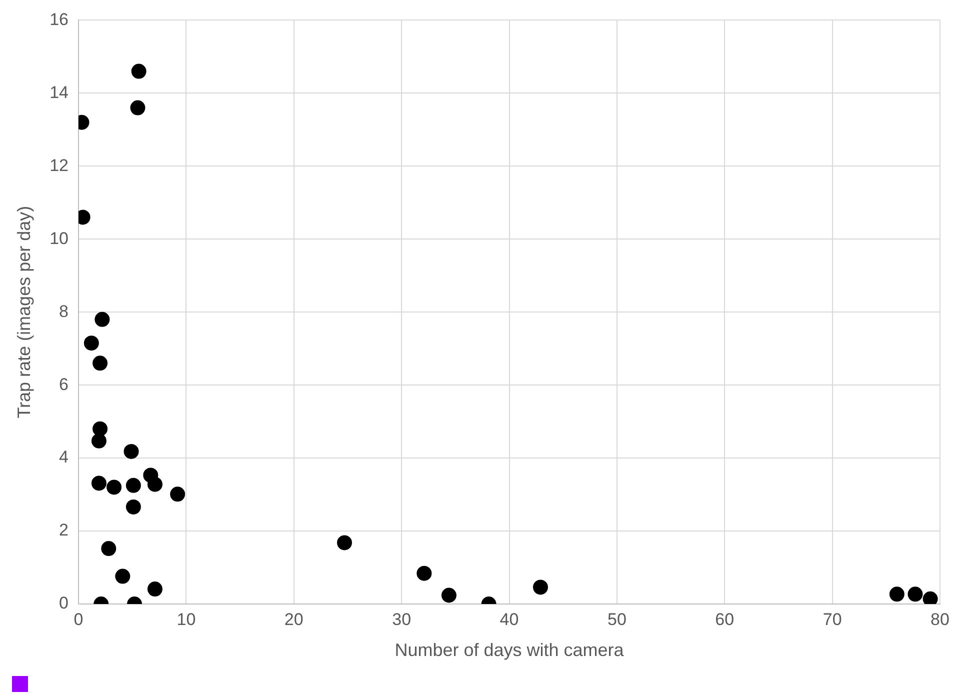 This screenshot has height=696, width=960. I want to click on y-tick-label: 8, so click(64, 311).